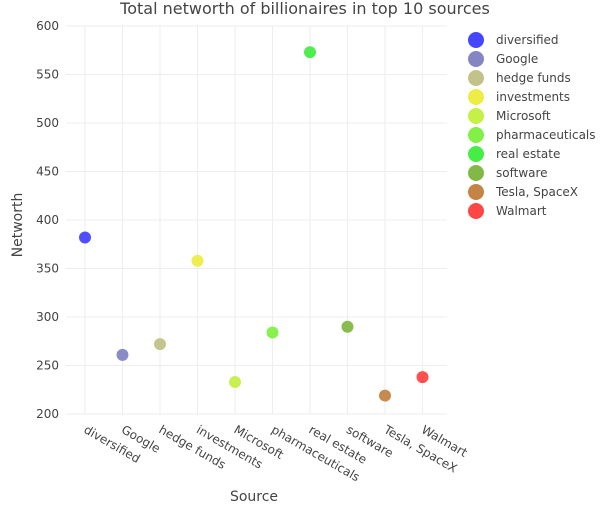 This screenshot has width=609, height=507. I want to click on legend-item-label: real estate, so click(528, 154).